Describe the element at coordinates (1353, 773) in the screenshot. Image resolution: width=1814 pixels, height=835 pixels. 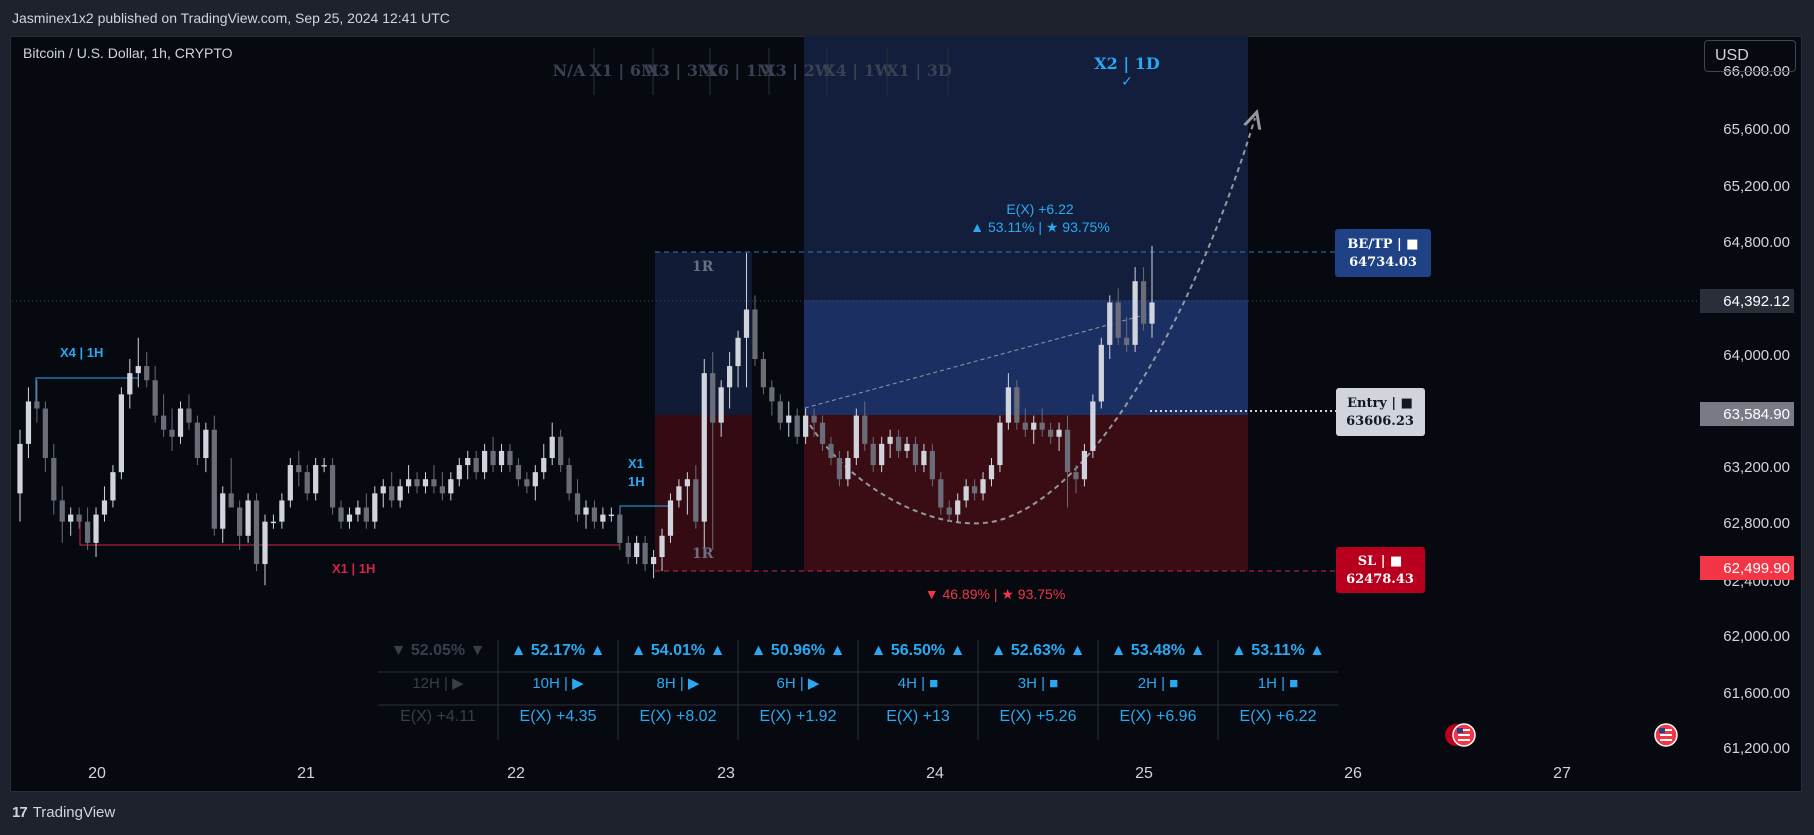
I see `time-tick: 26` at that location.